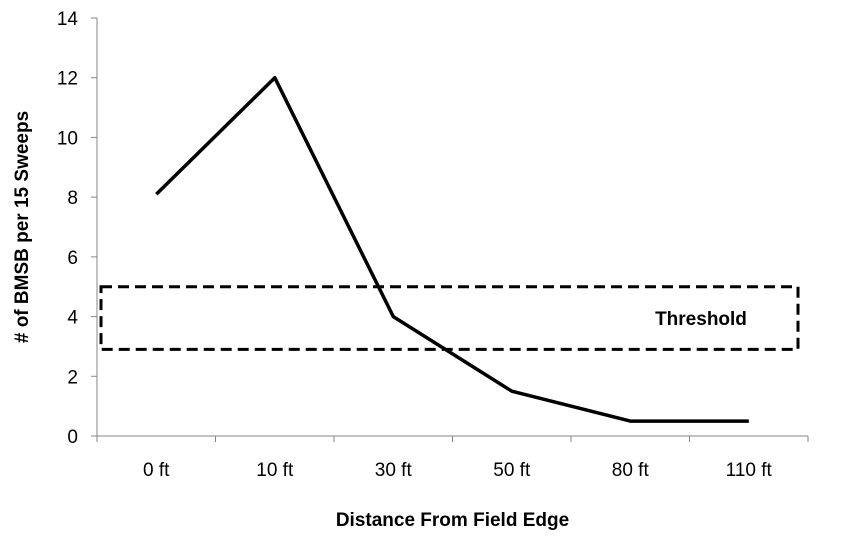 This screenshot has width=845, height=539. I want to click on y-tick-label: 12, so click(67, 79).